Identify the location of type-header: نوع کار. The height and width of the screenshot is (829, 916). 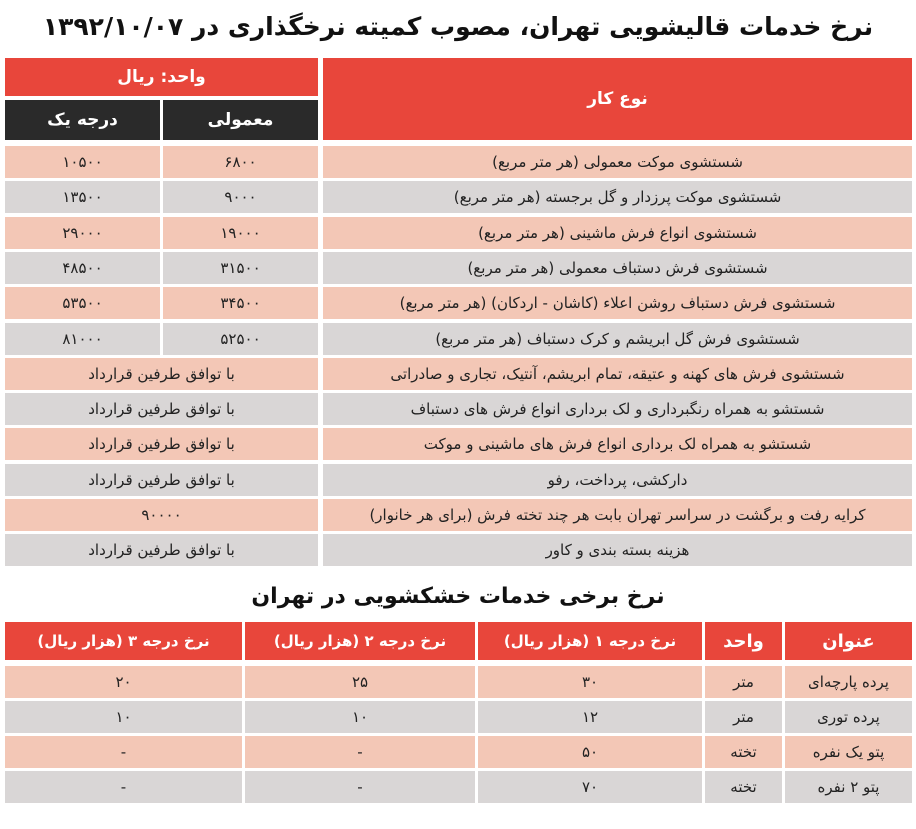
(617, 99).